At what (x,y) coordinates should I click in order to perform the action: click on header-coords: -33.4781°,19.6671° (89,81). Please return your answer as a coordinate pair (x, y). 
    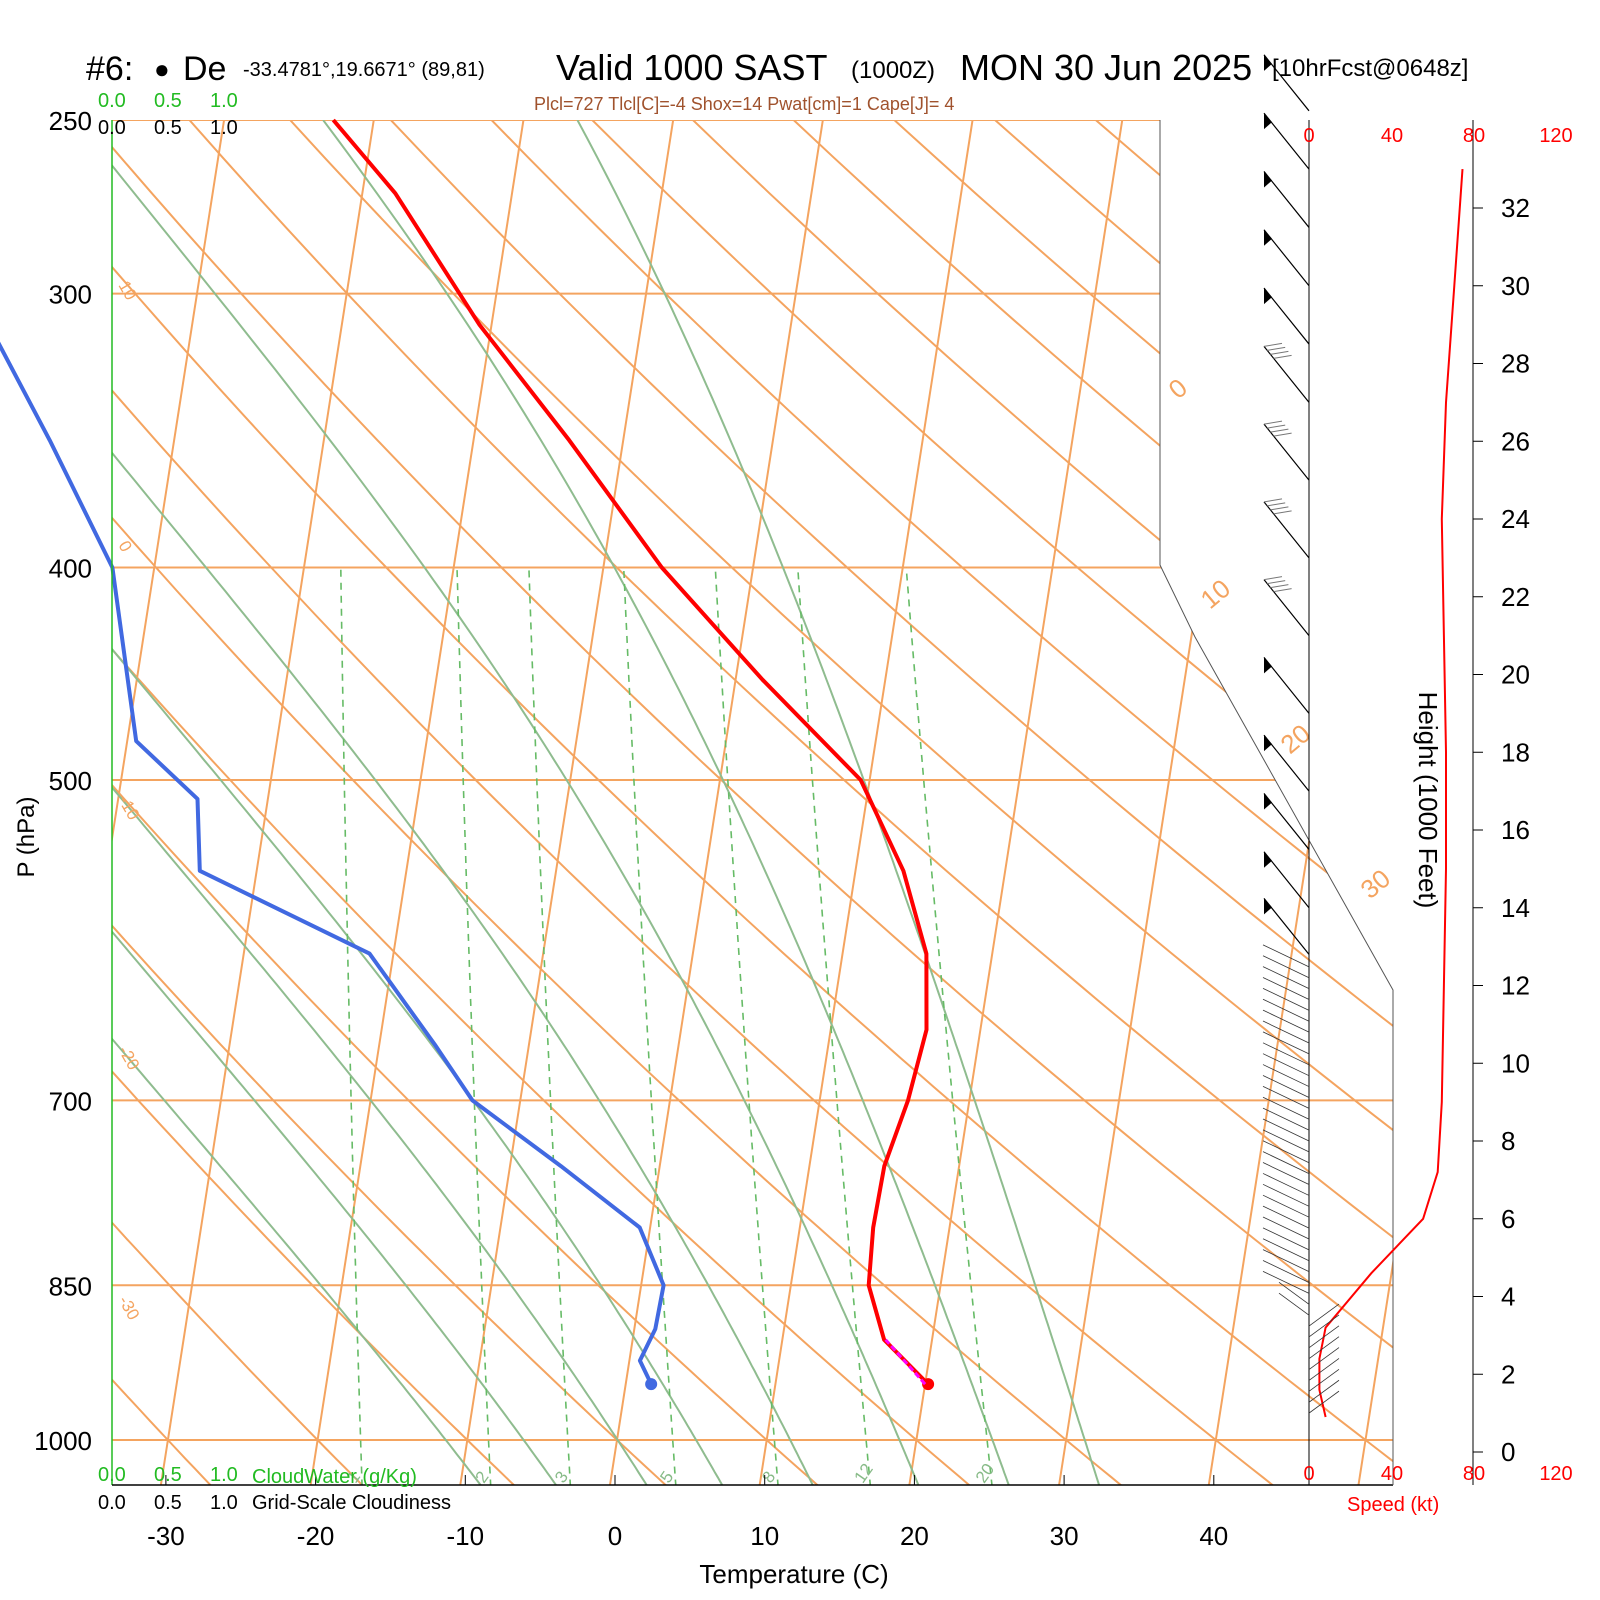
    Looking at the image, I should click on (364, 70).